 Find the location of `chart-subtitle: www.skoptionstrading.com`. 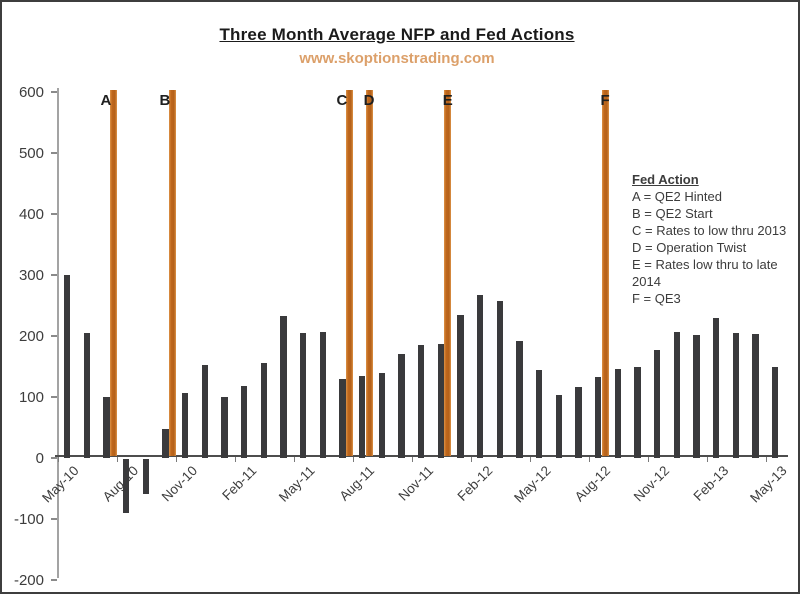

chart-subtitle: www.skoptionstrading.com is located at coordinates (397, 58).